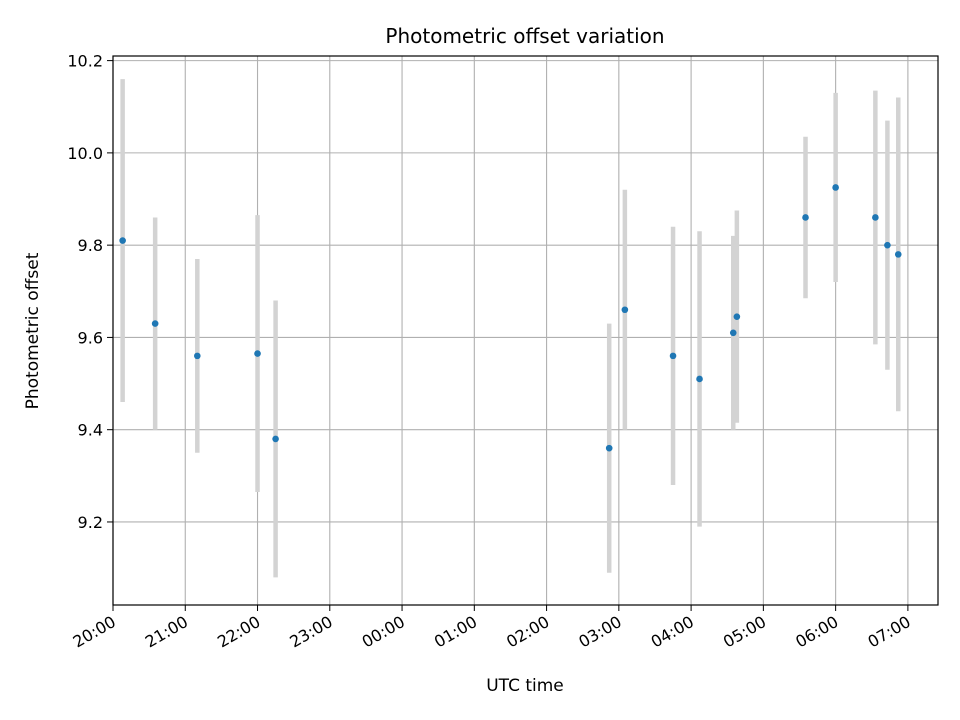 The width and height of the screenshot is (960, 720). What do you see at coordinates (90, 337) in the screenshot?
I see `y-tick-label: 9.6` at bounding box center [90, 337].